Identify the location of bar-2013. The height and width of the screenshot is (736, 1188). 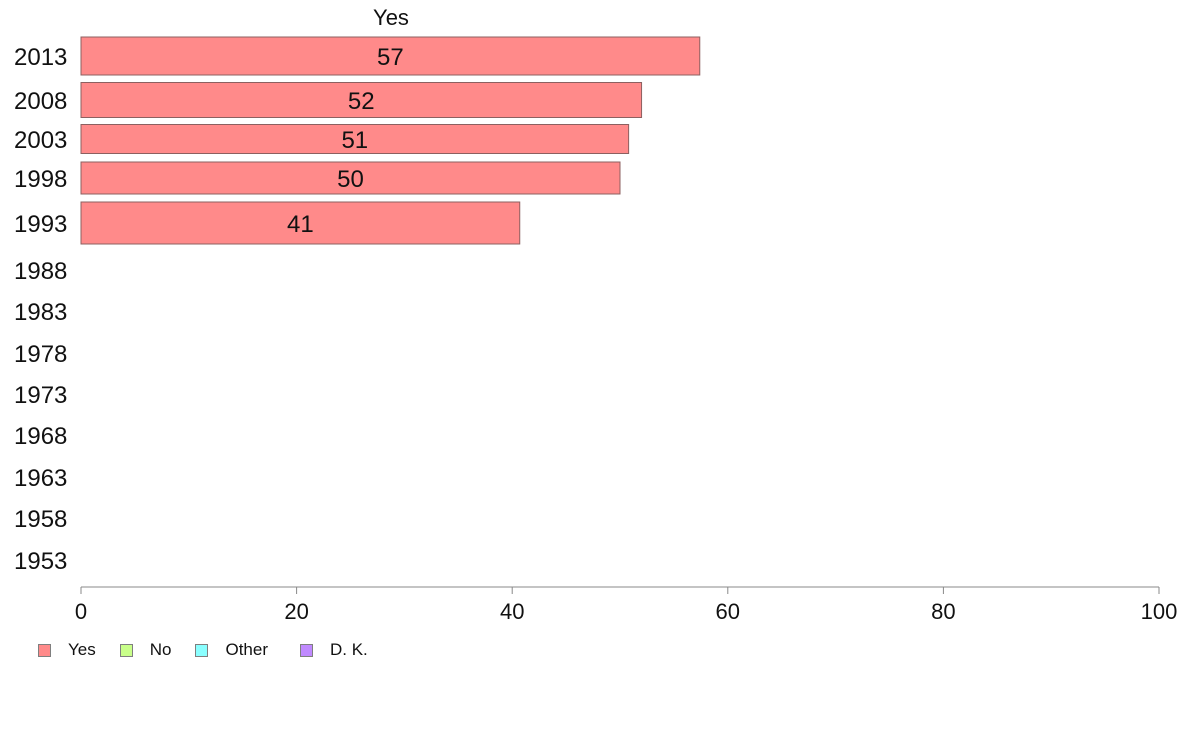
(390, 56).